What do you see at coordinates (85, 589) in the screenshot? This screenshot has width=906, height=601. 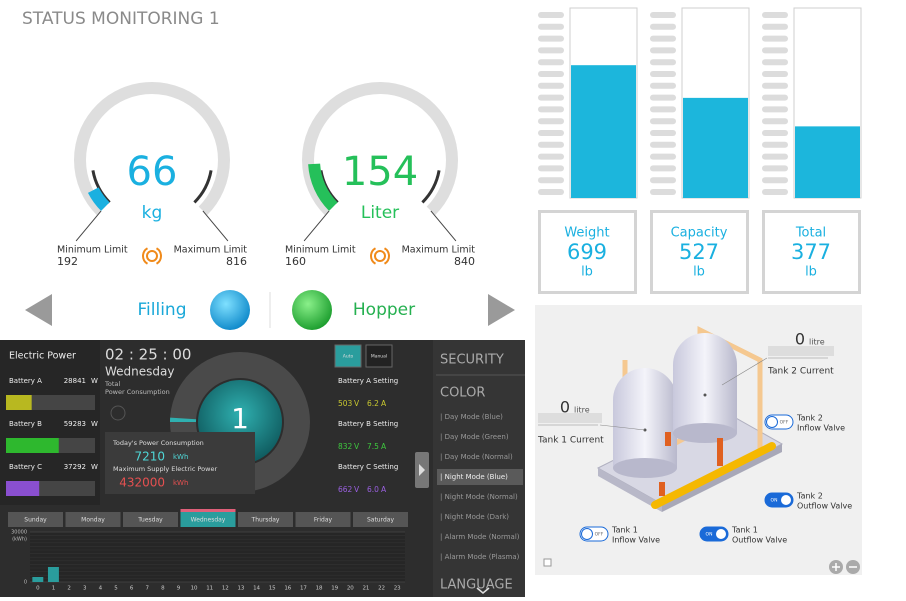 I see `x-tick-label: 3` at bounding box center [85, 589].